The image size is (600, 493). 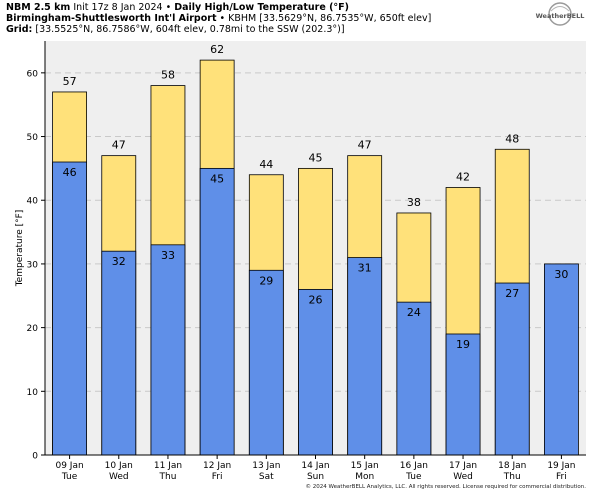 What do you see at coordinates (33, 138) in the screenshot?
I see `y-tick-label: 50` at bounding box center [33, 138].